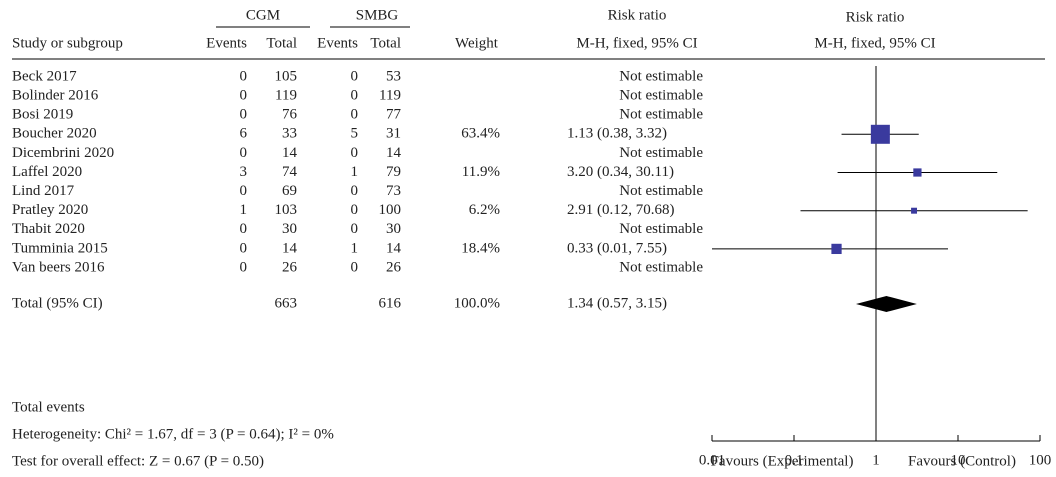 The height and width of the screenshot is (477, 1056). Describe the element at coordinates (394, 115) in the screenshot. I see `cell: 77` at that location.